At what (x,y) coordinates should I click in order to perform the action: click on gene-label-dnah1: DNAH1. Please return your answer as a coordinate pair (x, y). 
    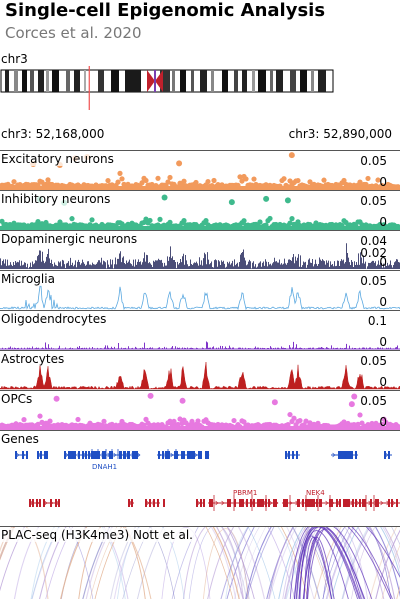
    Looking at the image, I should click on (105, 467).